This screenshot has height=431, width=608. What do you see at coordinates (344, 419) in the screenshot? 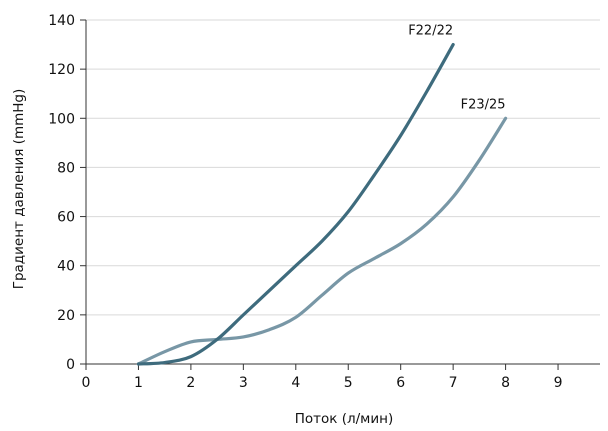
I see `x-axis-title: Поток (л/мин)` at bounding box center [344, 419].